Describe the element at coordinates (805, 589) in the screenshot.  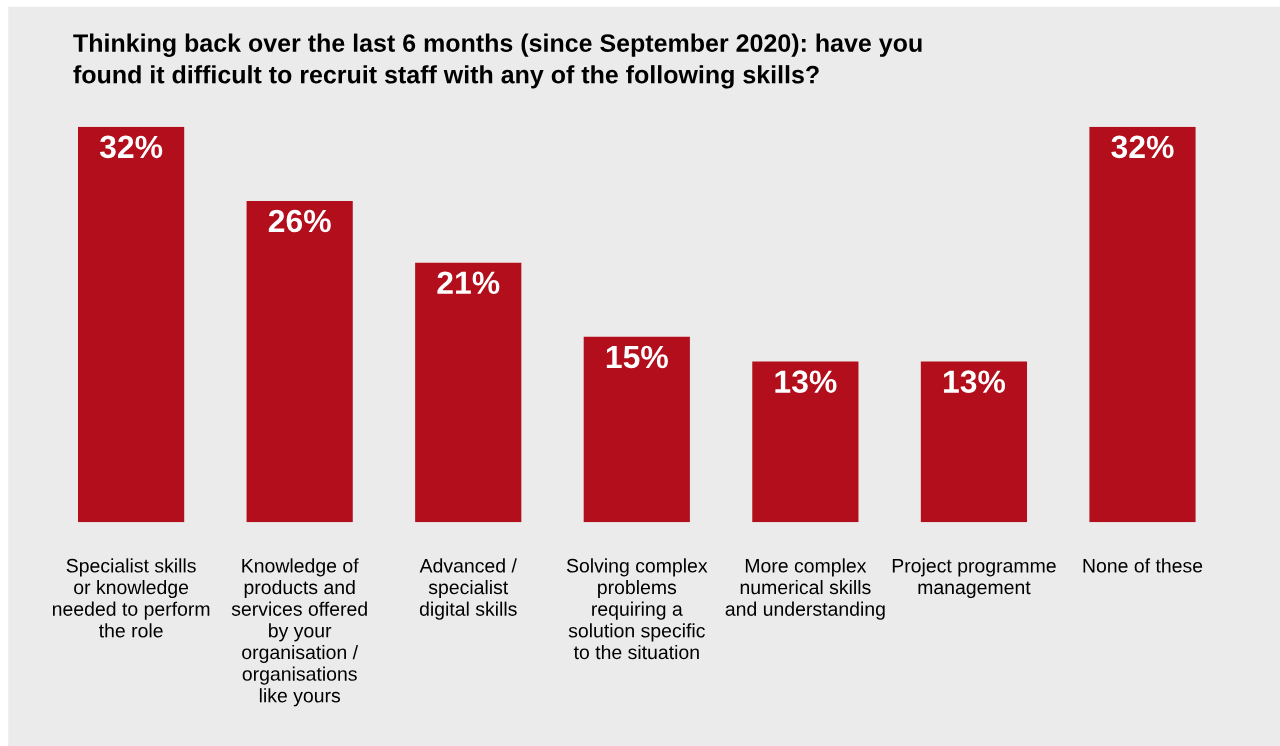
I see `x-tick-label: More complex numerical skills and understanding` at that location.